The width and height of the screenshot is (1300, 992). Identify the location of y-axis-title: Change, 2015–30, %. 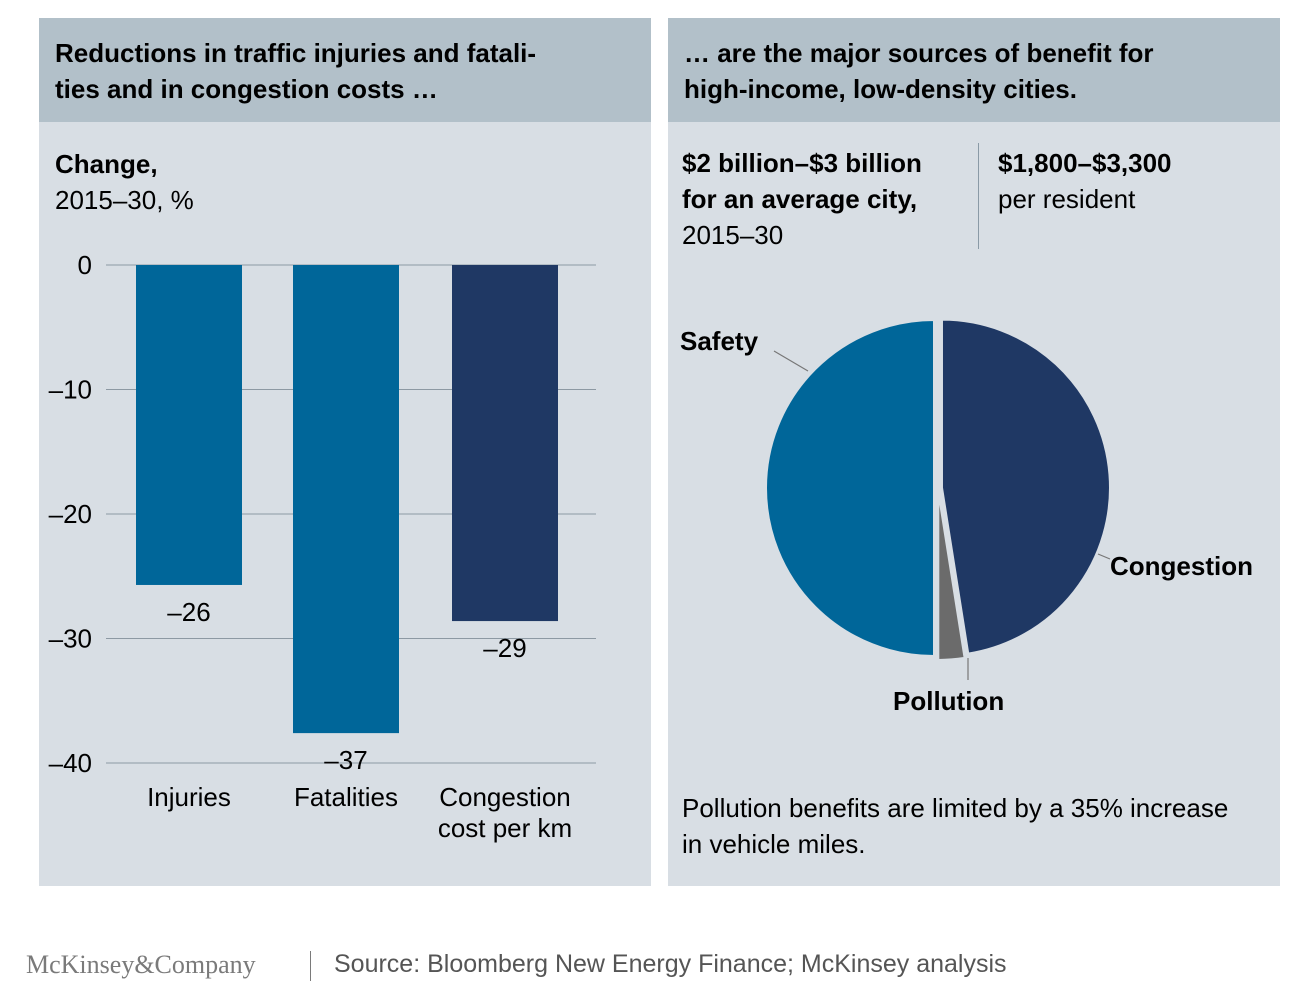
(124, 182).